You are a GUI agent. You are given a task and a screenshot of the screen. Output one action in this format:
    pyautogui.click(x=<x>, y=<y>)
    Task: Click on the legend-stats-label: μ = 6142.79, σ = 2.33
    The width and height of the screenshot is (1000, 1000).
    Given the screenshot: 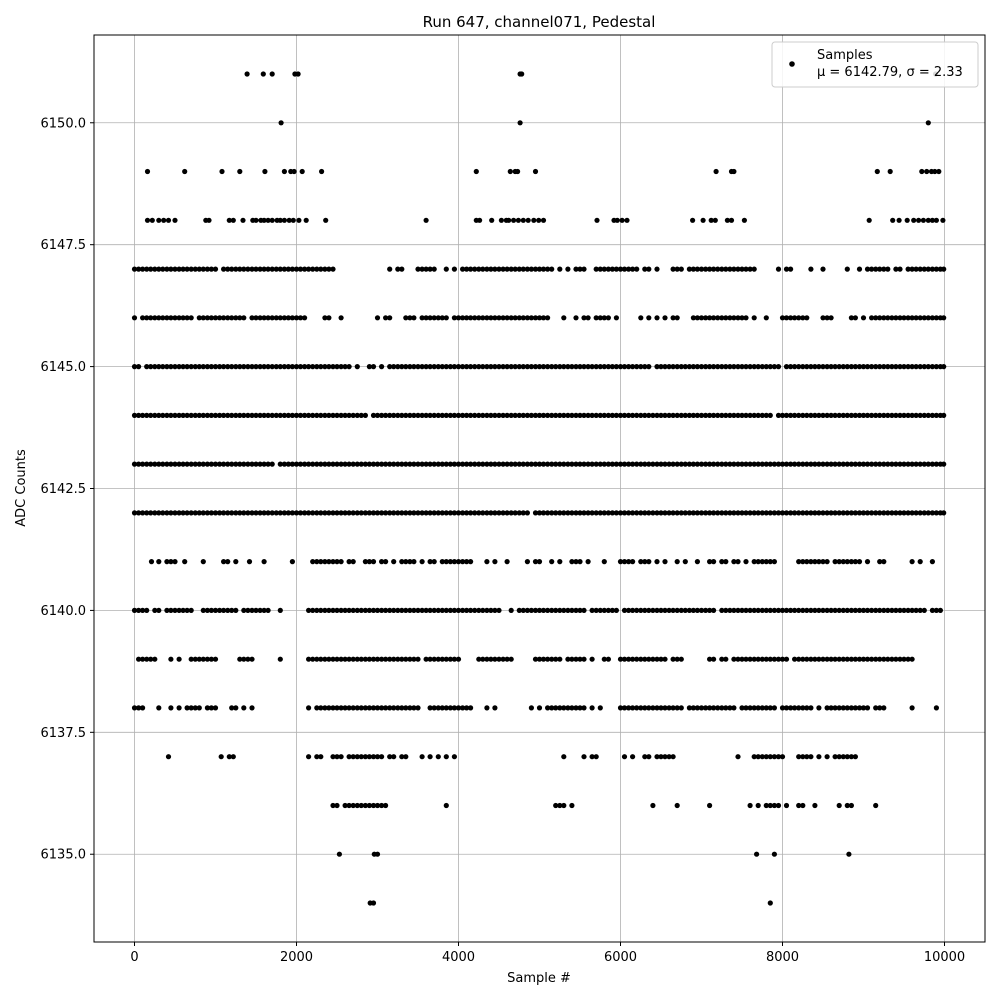 What is the action you would take?
    pyautogui.click(x=890, y=72)
    